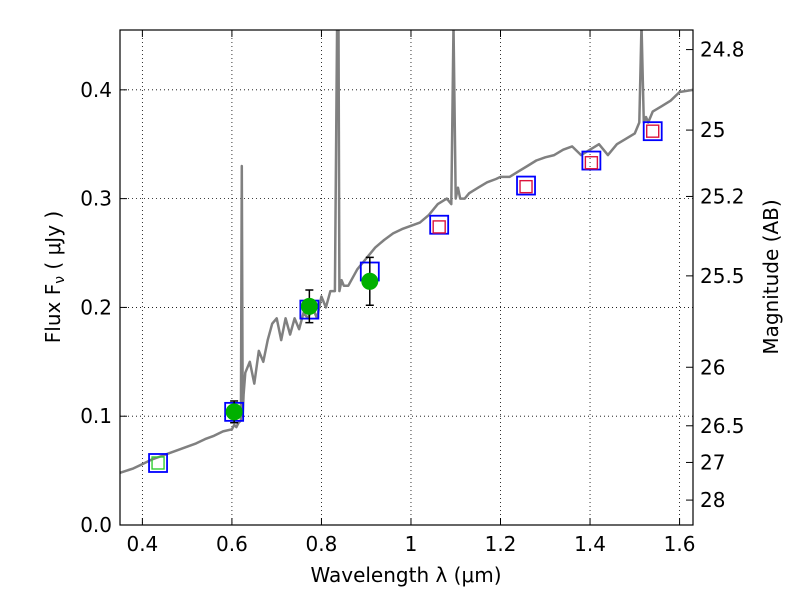 This screenshot has height=600, width=800. Describe the element at coordinates (771, 276) in the screenshot. I see `y2-axis-label: Magnitude (AB)` at that location.